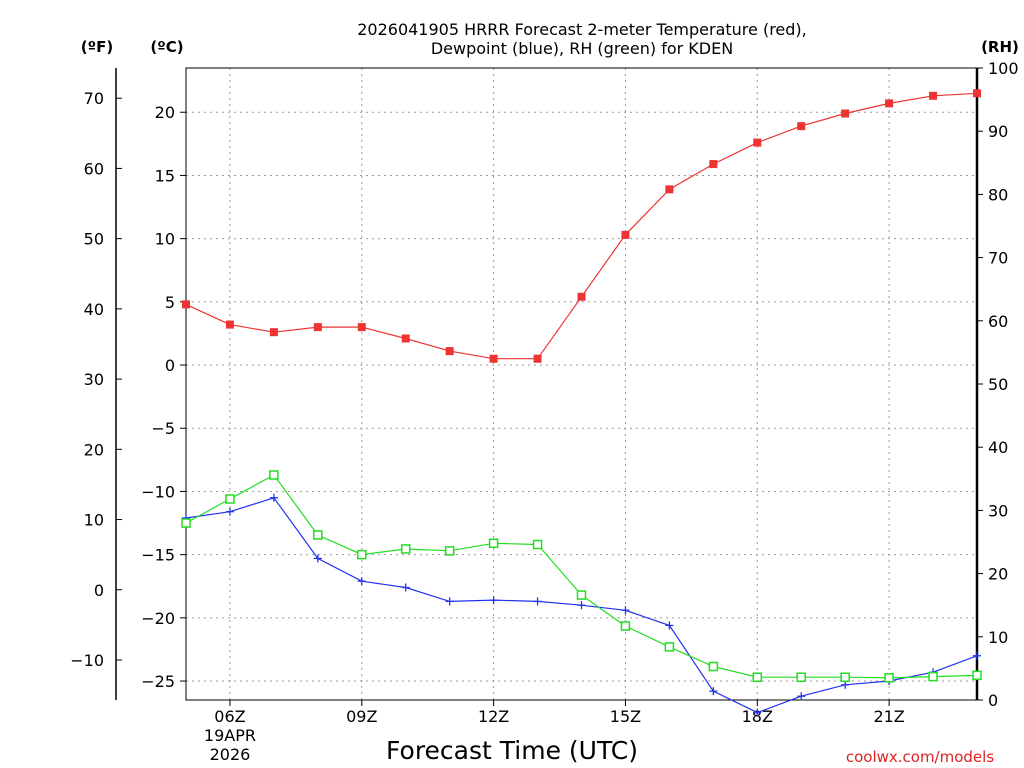 This screenshot has width=1024, height=768. I want to click on celsius-tick-label: 10, so click(165, 239).